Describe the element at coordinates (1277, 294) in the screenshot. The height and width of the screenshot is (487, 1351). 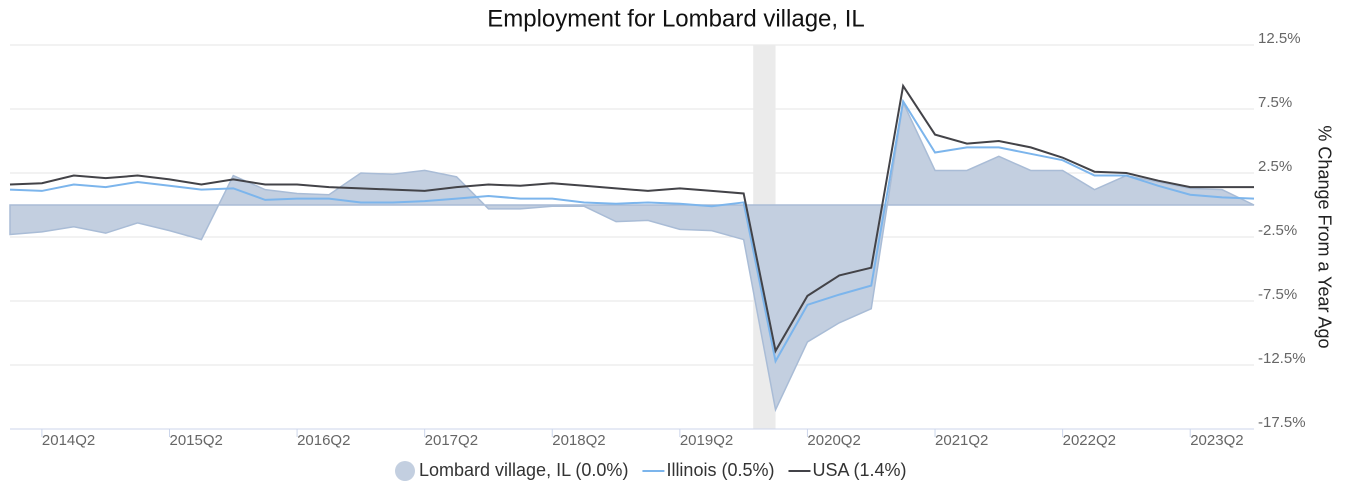
I see `y-tick-label: -7.5%` at that location.